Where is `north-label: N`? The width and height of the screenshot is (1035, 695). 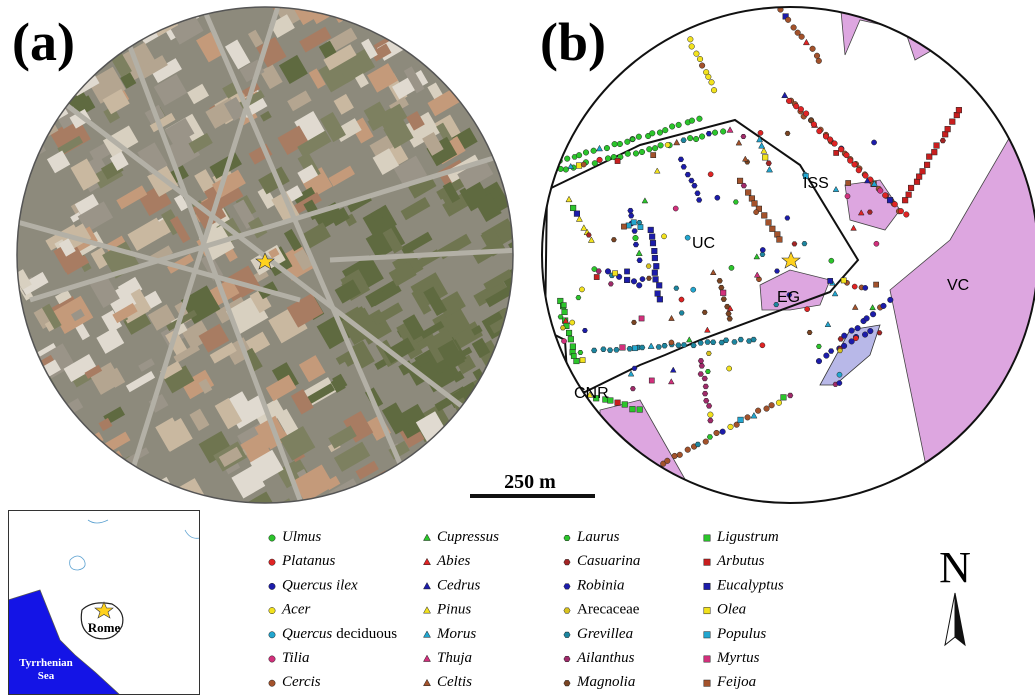 north-label: N is located at coordinates (955, 567).